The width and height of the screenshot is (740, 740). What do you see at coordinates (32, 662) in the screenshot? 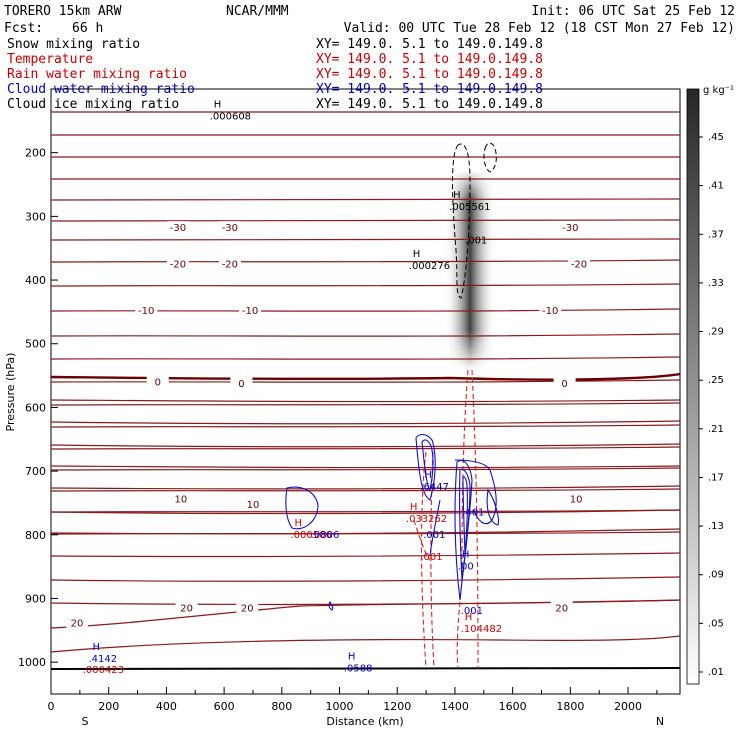
I see `y-tick-label: 1000` at bounding box center [32, 662].